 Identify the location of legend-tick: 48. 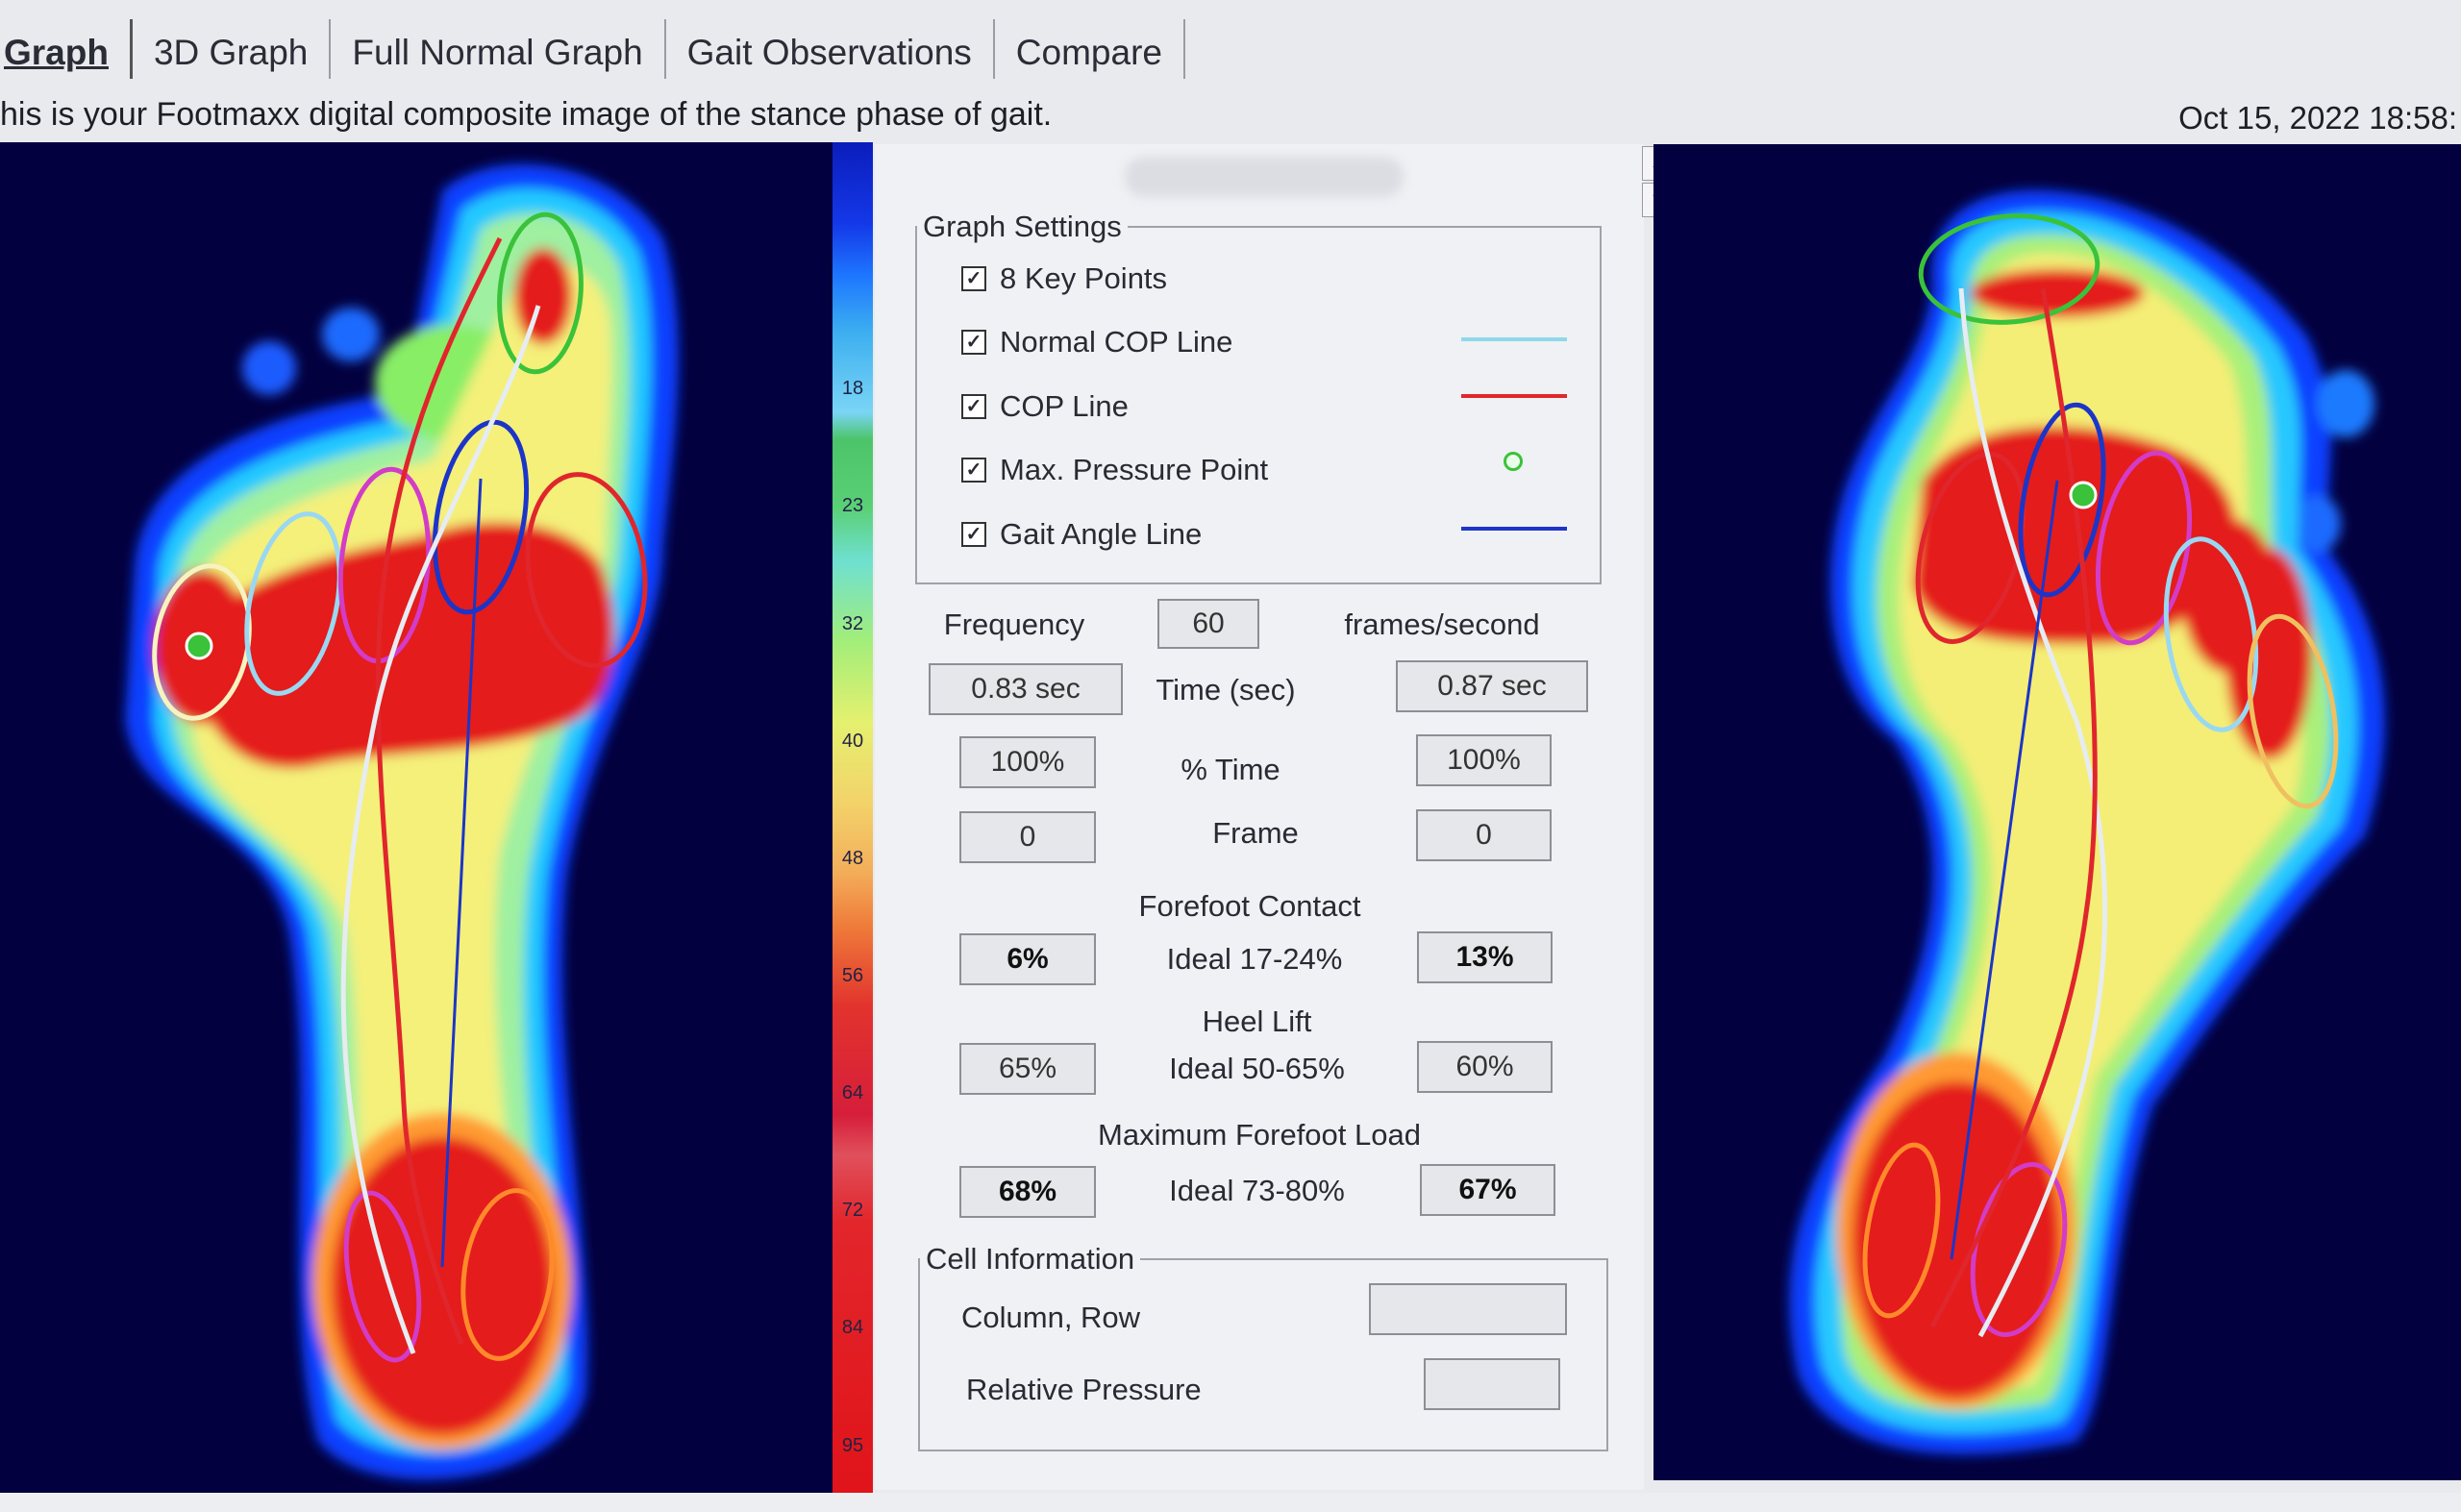
(853, 858).